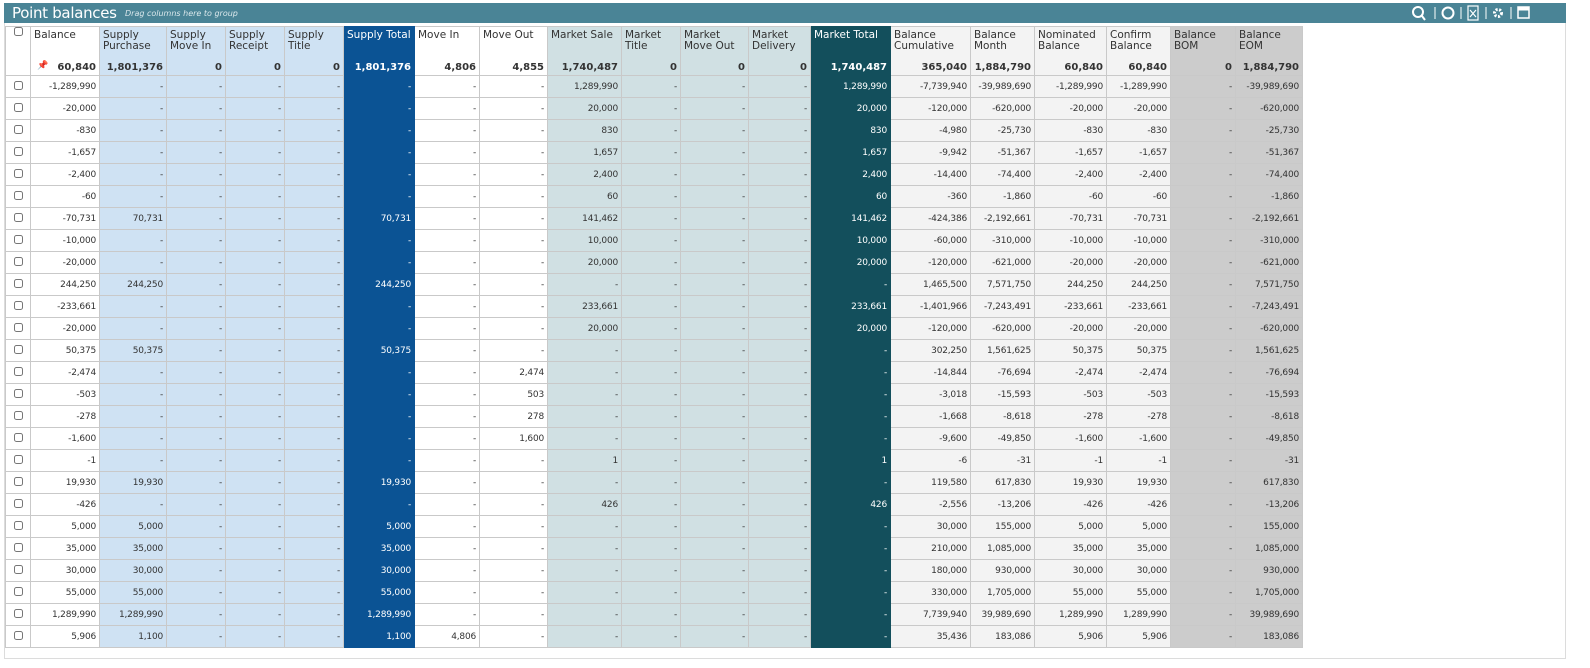 The width and height of the screenshot is (1590, 668). Describe the element at coordinates (133, 51) in the screenshot. I see `column-header: Supply Purchase 1,801,376` at that location.